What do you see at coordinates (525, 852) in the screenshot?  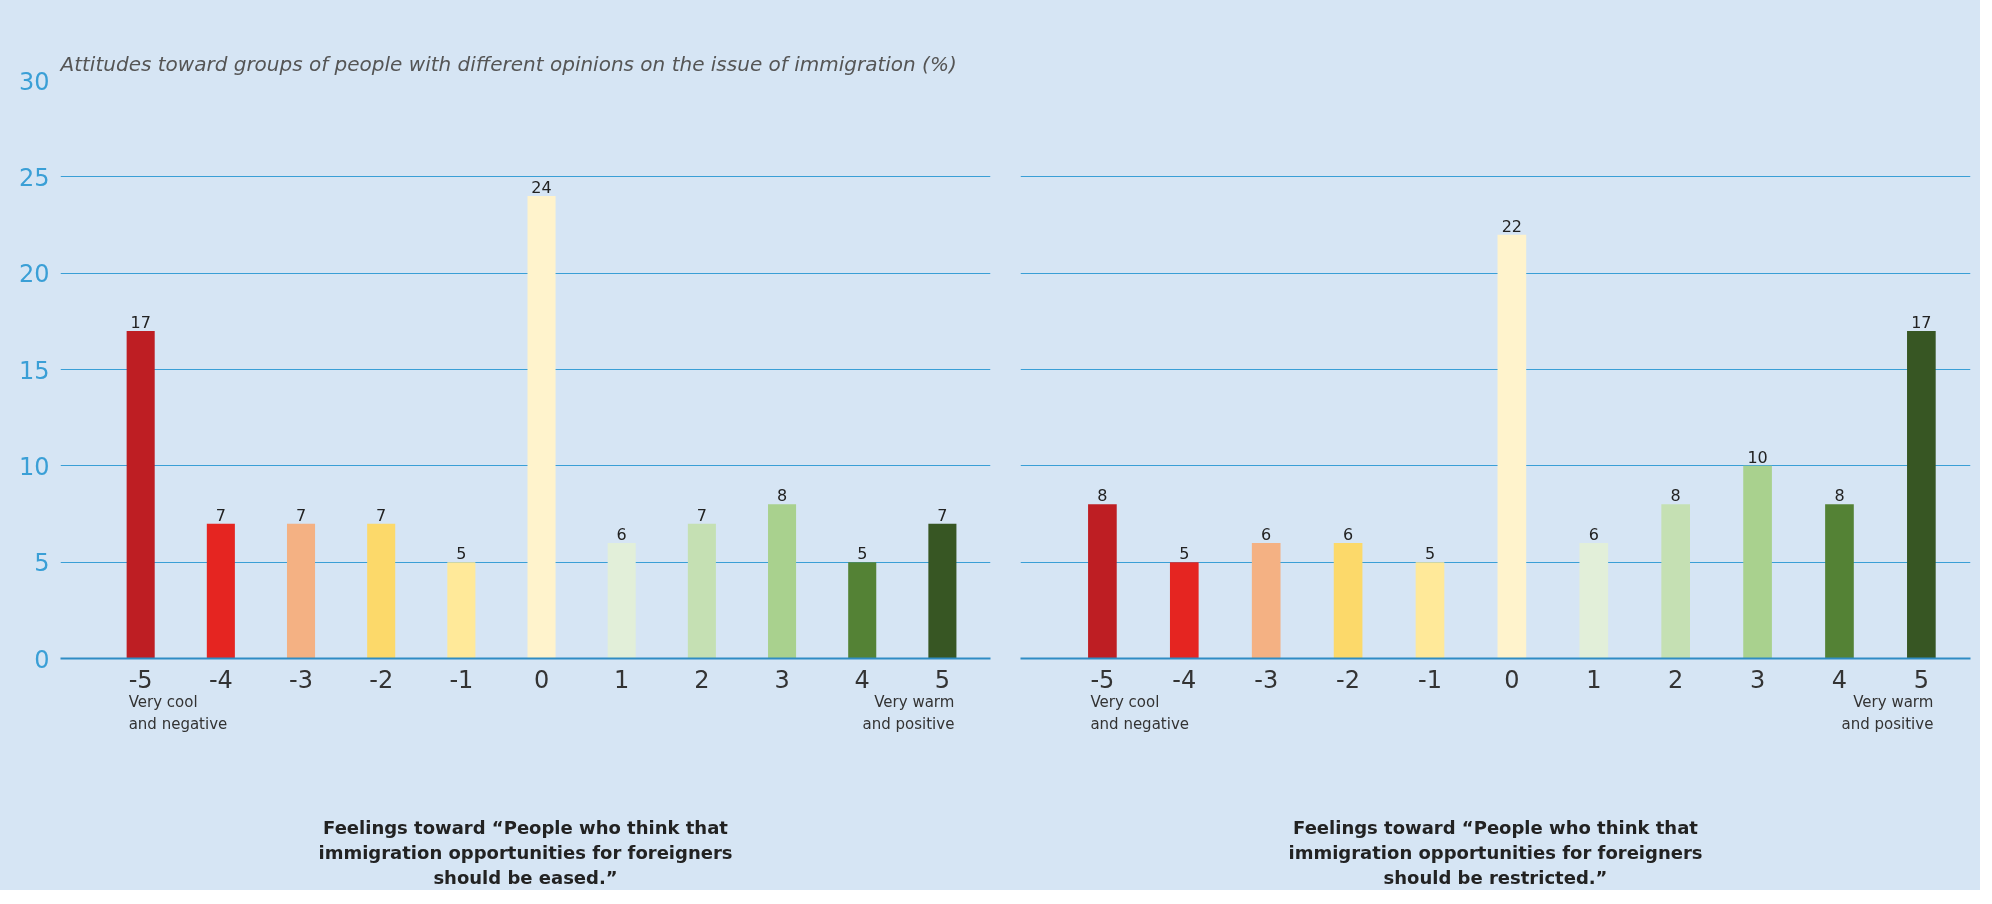 I see `x-axis-title: Feelings toward “People who think that immigration opportunities for foreigners should be eased.”` at bounding box center [525, 852].